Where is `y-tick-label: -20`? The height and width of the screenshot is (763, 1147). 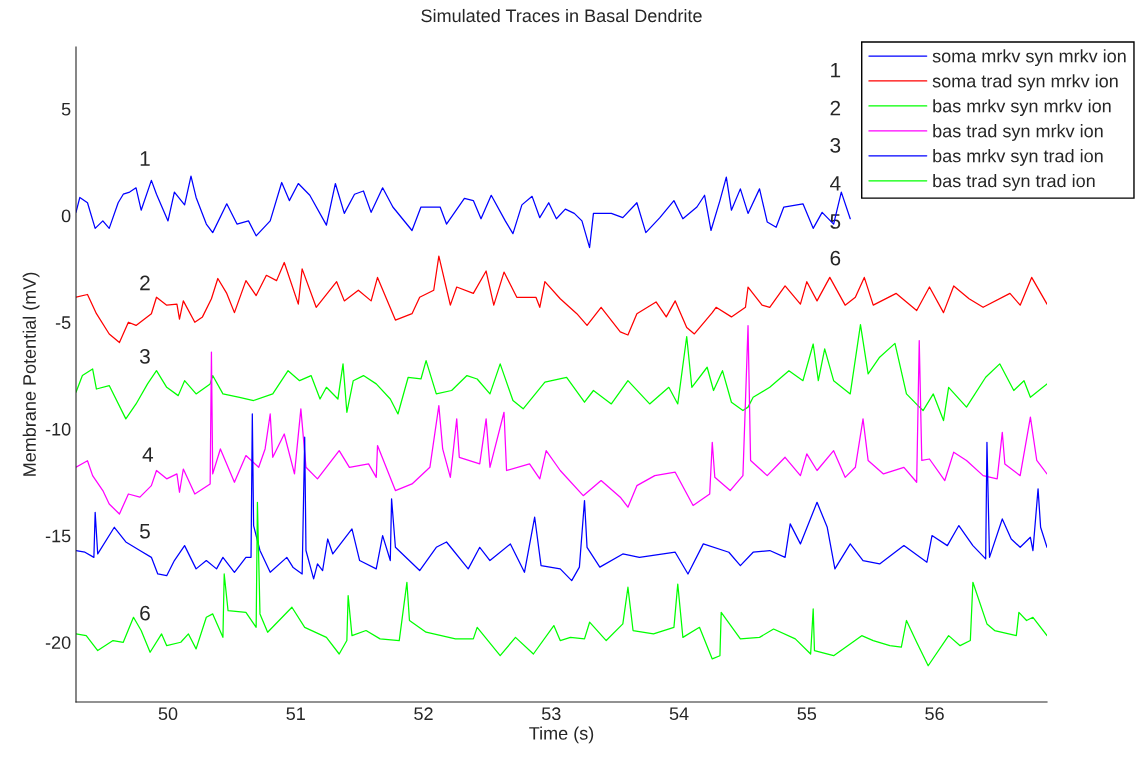 y-tick-label: -20 is located at coordinates (58, 642).